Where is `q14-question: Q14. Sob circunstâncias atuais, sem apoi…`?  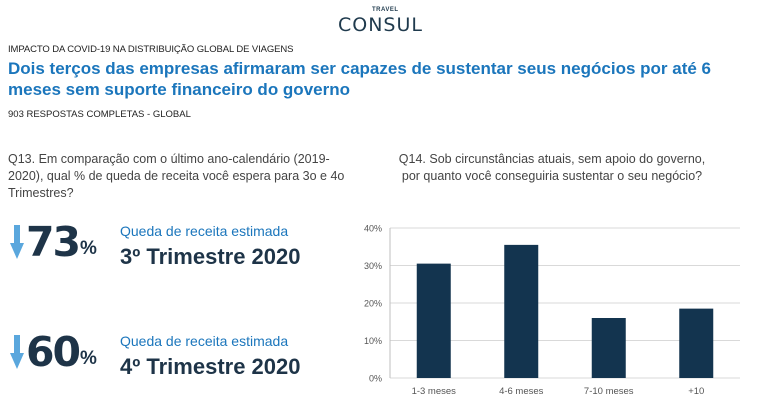
q14-question: Q14. Sob circunstâncias atuais, sem apoi… is located at coordinates (552, 167).